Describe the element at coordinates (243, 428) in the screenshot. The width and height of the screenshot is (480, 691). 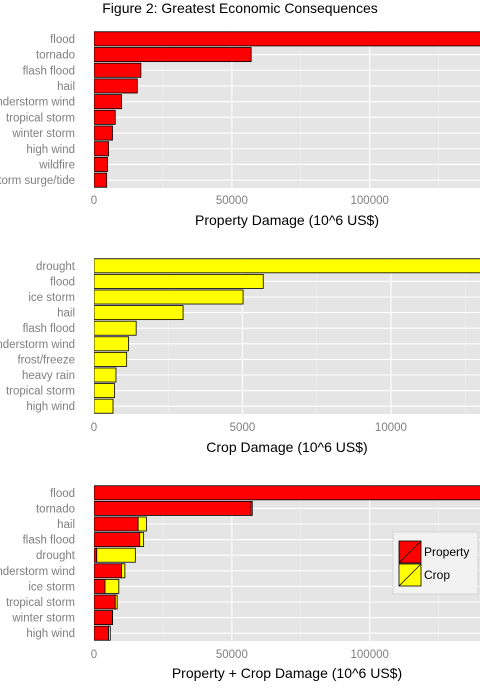
I see `x-tick-label: 5000` at that location.